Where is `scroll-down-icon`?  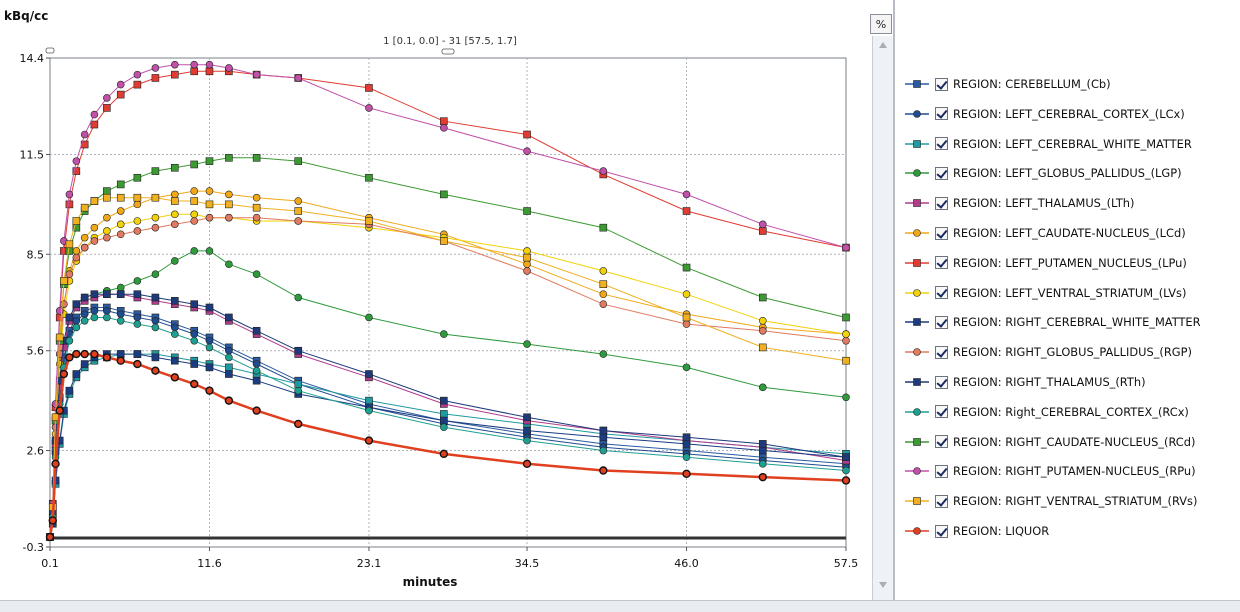 scroll-down-icon is located at coordinates (883, 585).